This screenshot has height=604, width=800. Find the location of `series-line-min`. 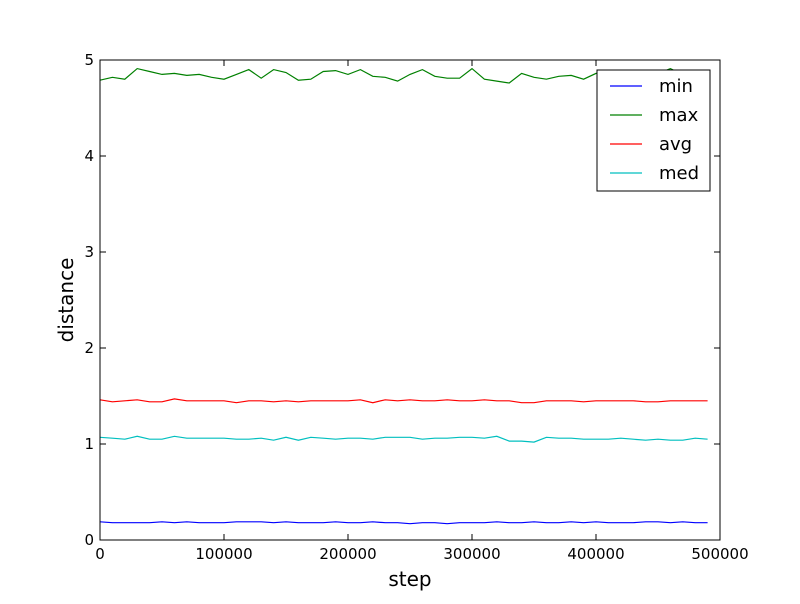

series-line-min is located at coordinates (403, 523).